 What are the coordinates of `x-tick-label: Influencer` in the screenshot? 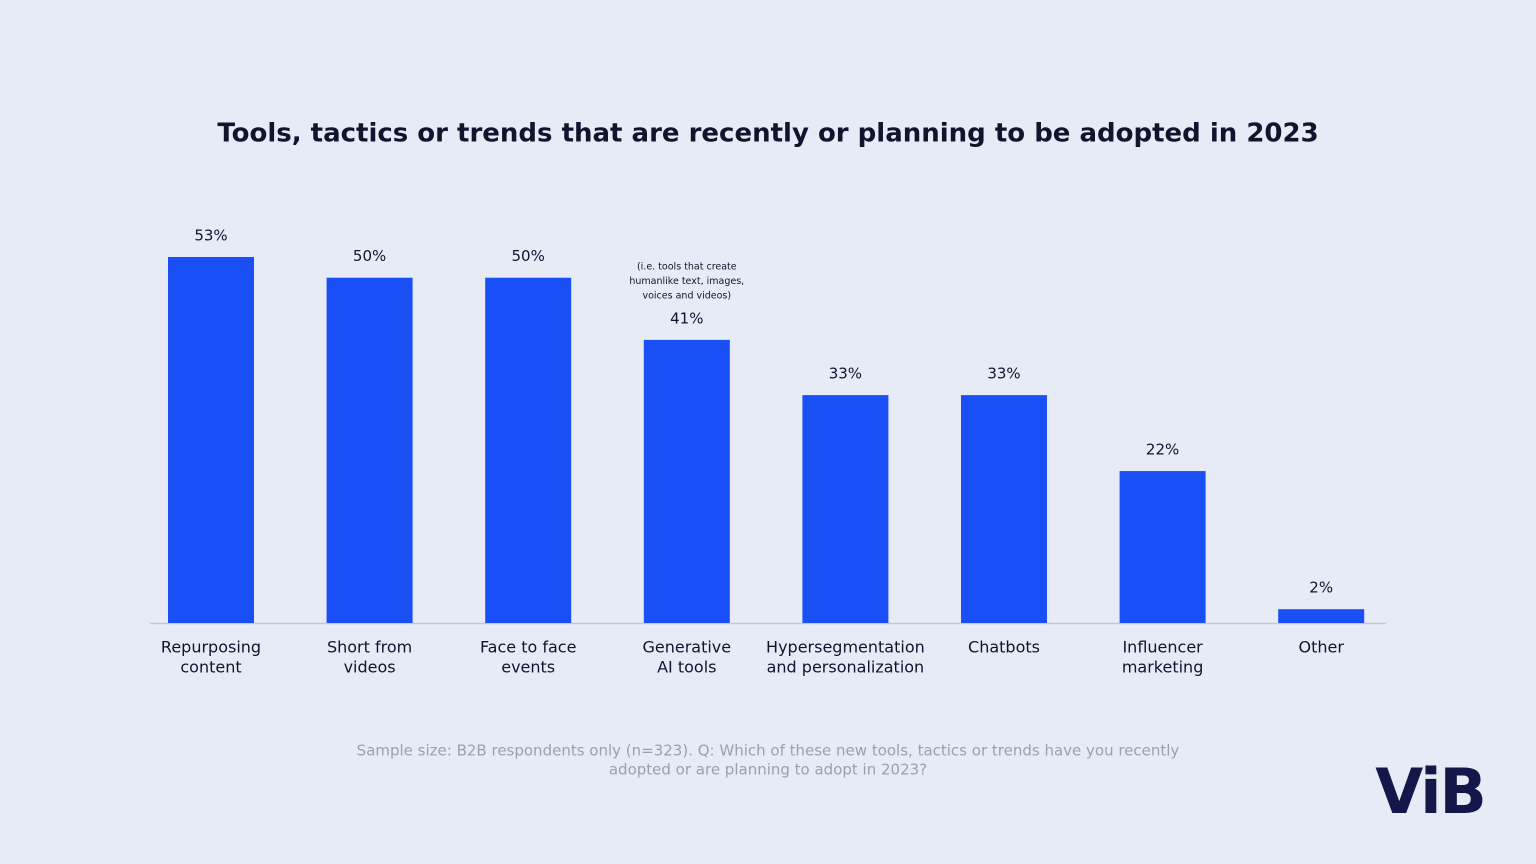 It's located at (1162, 647).